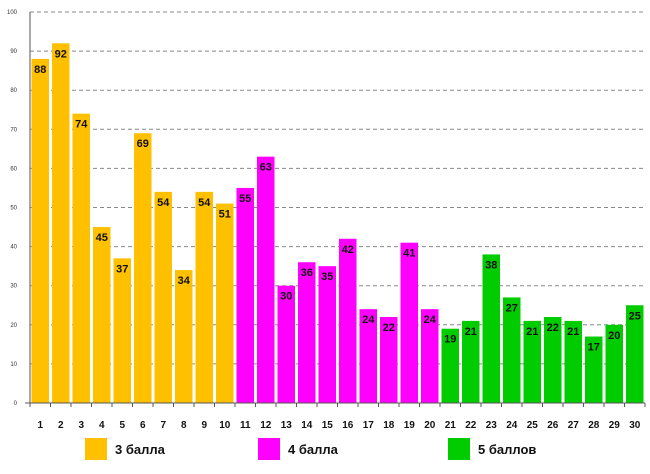  Describe the element at coordinates (451, 425) in the screenshot. I see `x-tick-label: 21` at that location.